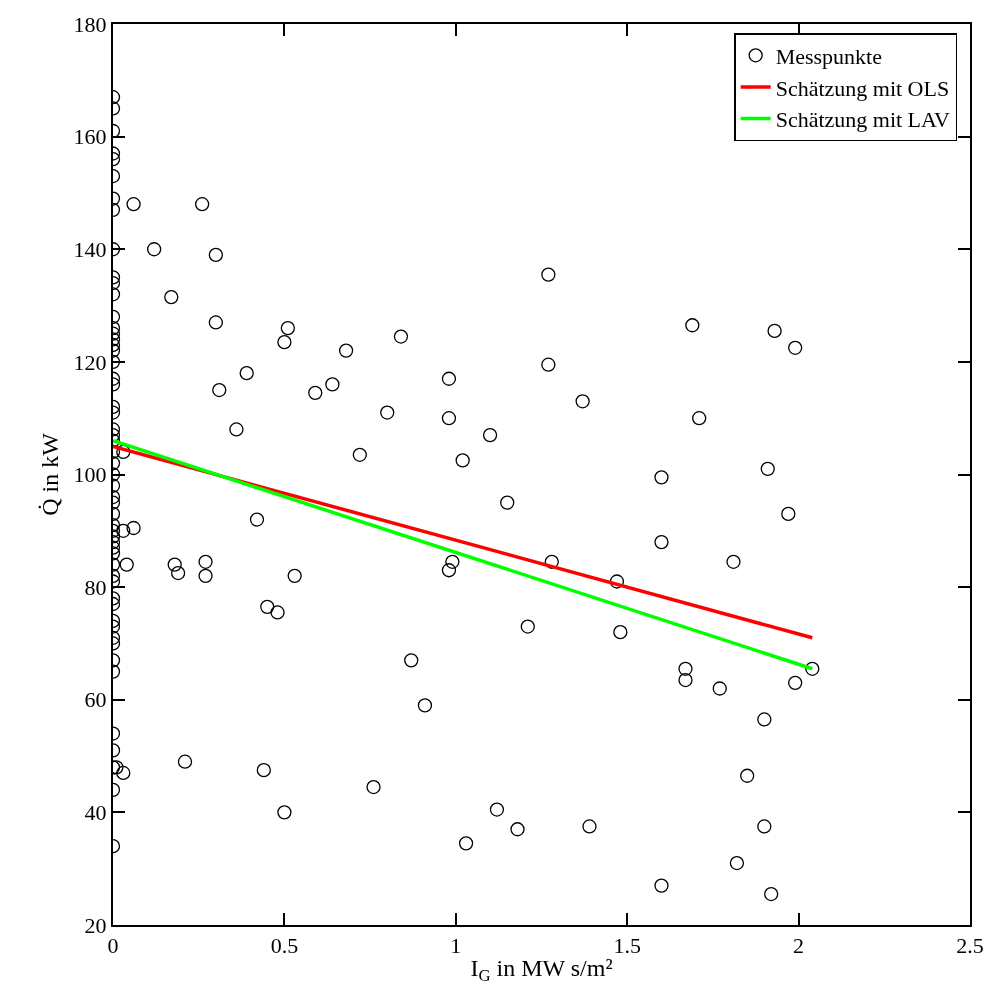 This screenshot has height=1006, width=996. Describe the element at coordinates (113, 946) in the screenshot. I see `x-tick-label: 0` at that location.